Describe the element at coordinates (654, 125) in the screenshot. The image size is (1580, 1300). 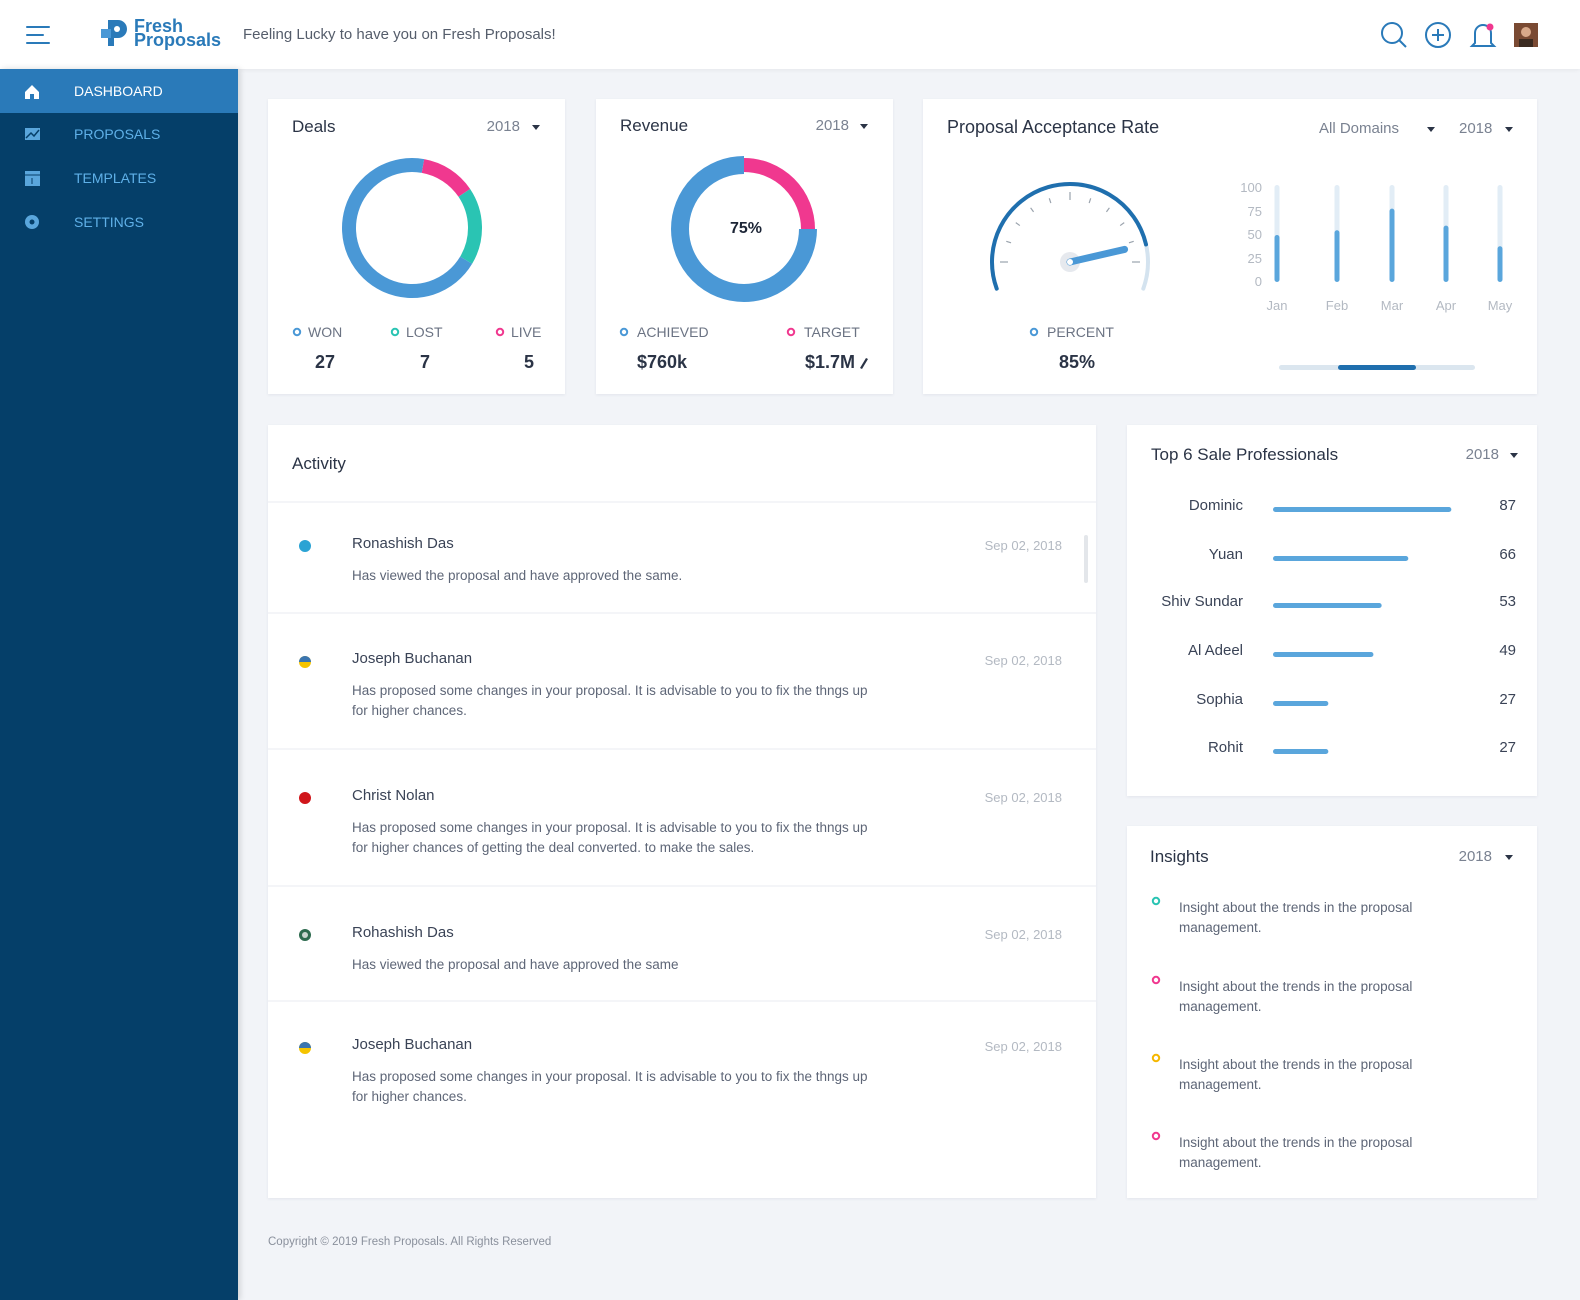
I see `card-title: Revenue` at that location.